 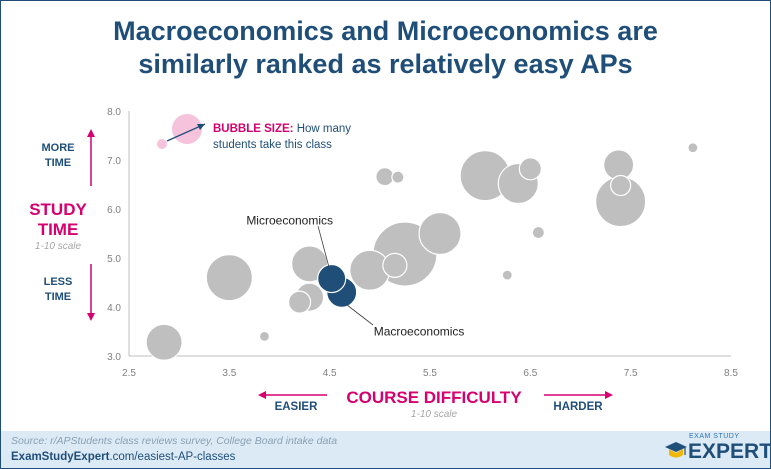 What do you see at coordinates (324, 248) in the screenshot?
I see `micro-leader-line` at bounding box center [324, 248].